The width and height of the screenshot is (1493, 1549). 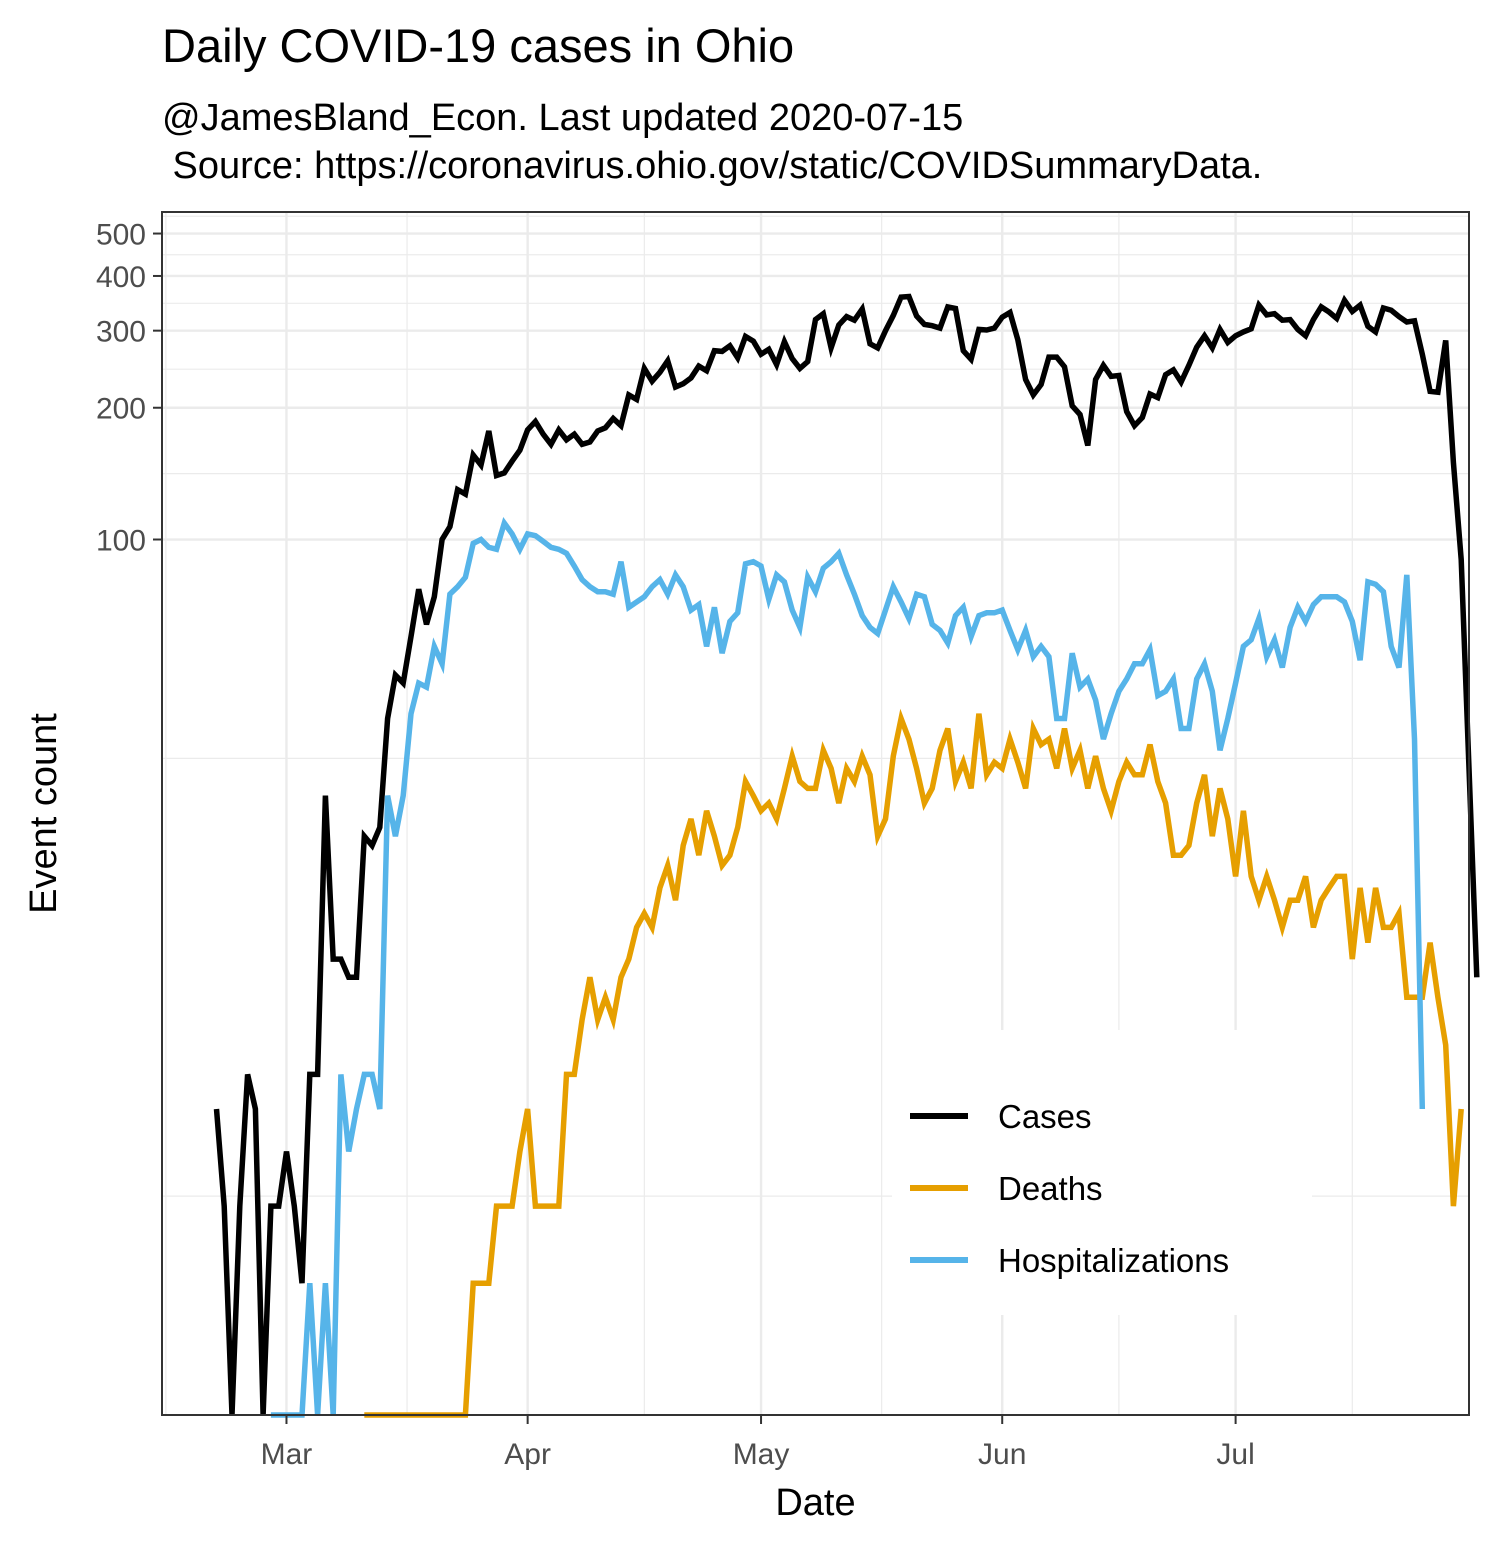 What do you see at coordinates (1113, 1260) in the screenshot?
I see `legend-label-hospitalizations: Hospitalizations` at bounding box center [1113, 1260].